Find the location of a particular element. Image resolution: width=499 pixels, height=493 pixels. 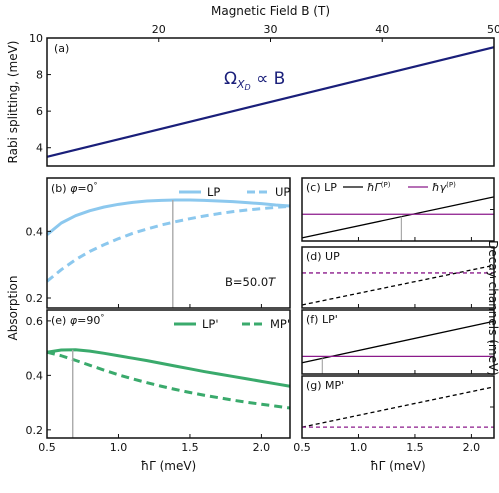

panel-c-frame is located at coordinates (398, 209).